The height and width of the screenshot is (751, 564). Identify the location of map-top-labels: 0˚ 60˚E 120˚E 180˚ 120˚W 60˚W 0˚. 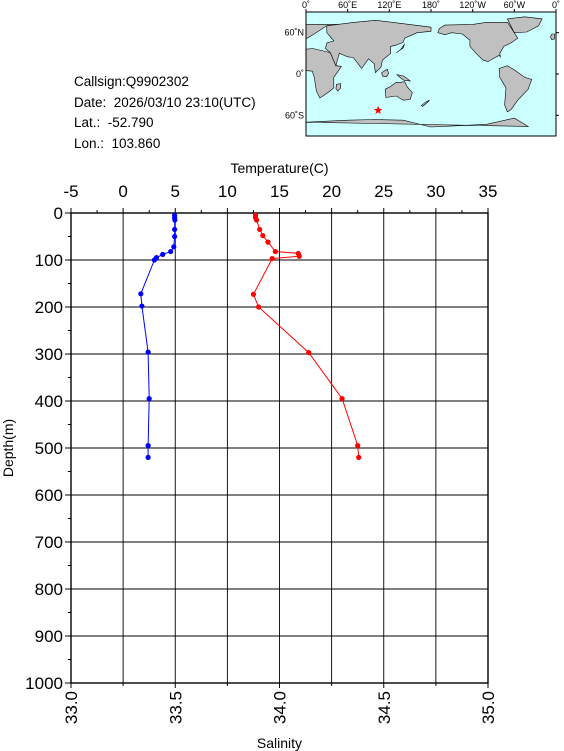
(431, 5).